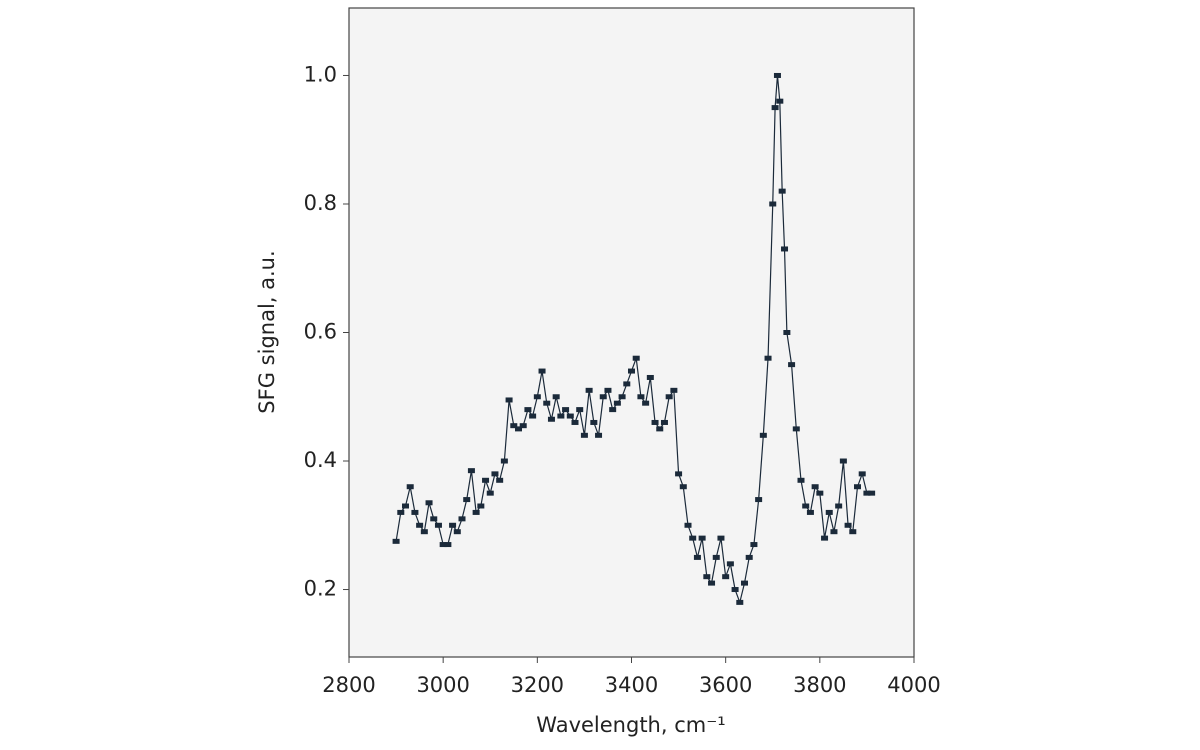 This screenshot has height=750, width=1200. Describe the element at coordinates (631, 685) in the screenshot. I see `x-tick-label: 3400` at that location.